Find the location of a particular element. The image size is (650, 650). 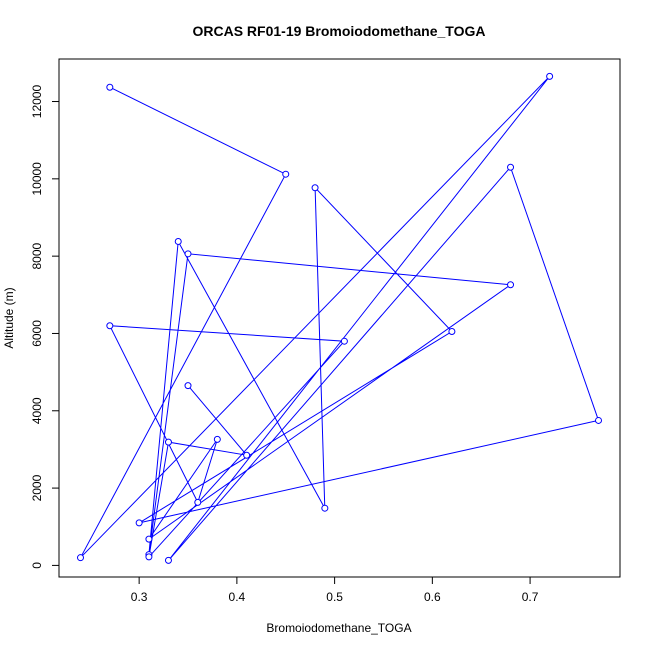

chart-title: ORCAS RF01-19 Bromoiodomethane_TOGA is located at coordinates (338, 31).